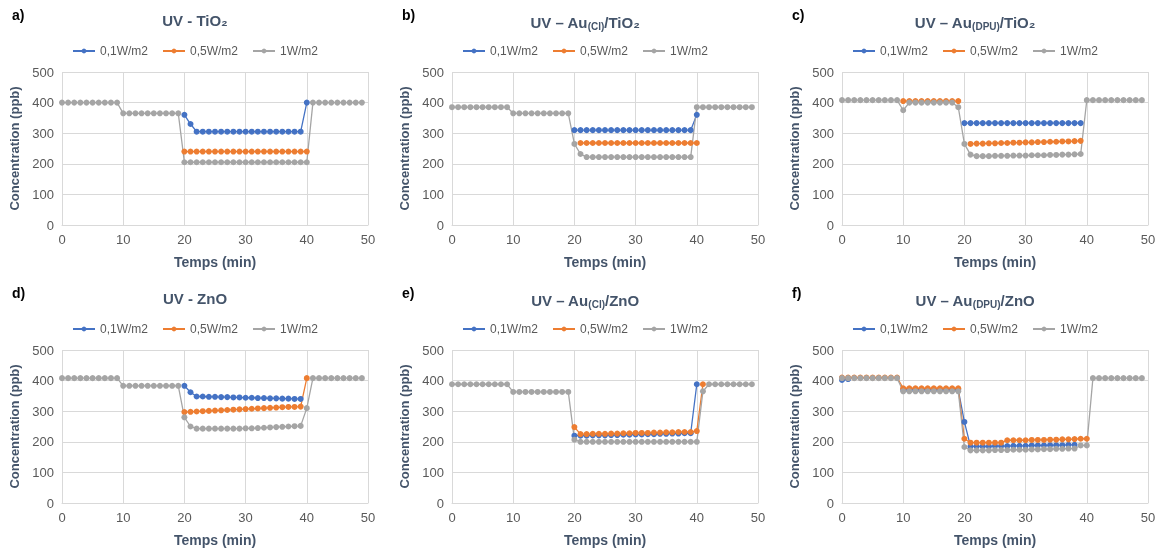 The image size is (1170, 555). What do you see at coordinates (798, 15) in the screenshot?
I see `text: c)` at bounding box center [798, 15].